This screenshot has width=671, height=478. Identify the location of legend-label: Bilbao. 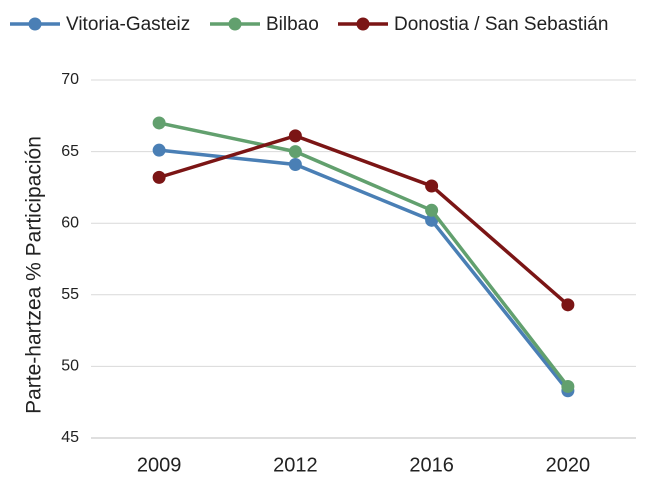
(292, 24).